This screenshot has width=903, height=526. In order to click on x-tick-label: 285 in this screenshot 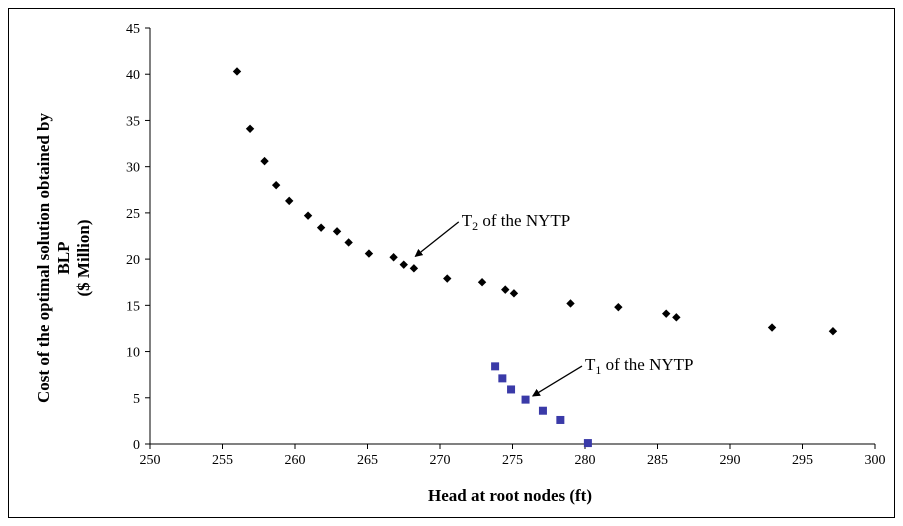, I will do `click(657, 460)`.